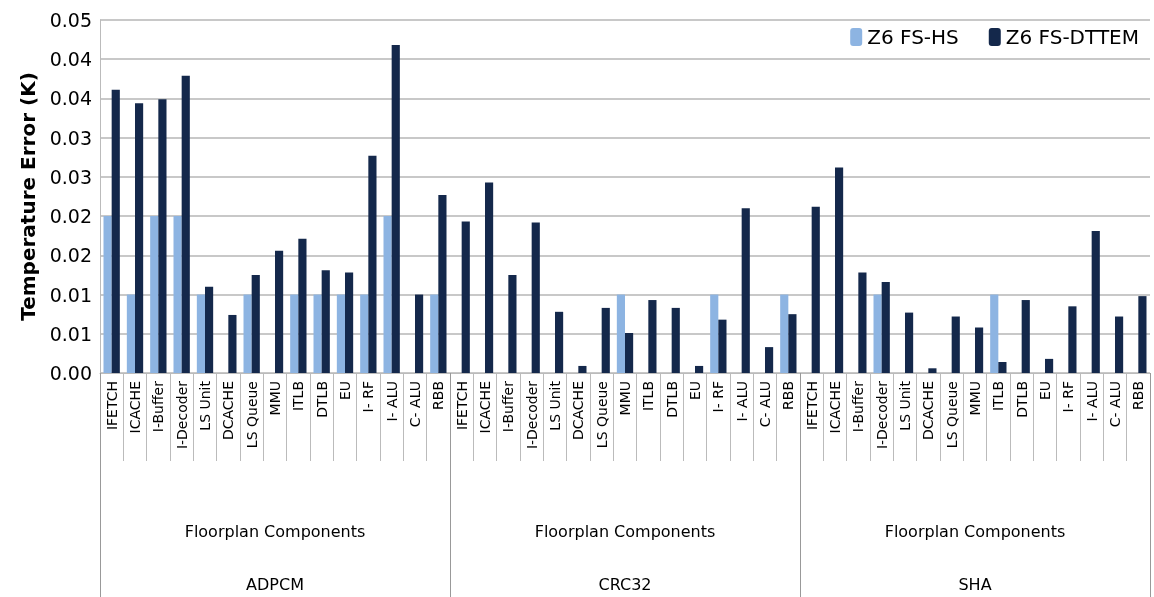 This screenshot has width=1154, height=597. I want to click on y-tick-label: 0.05, so click(70, 20).